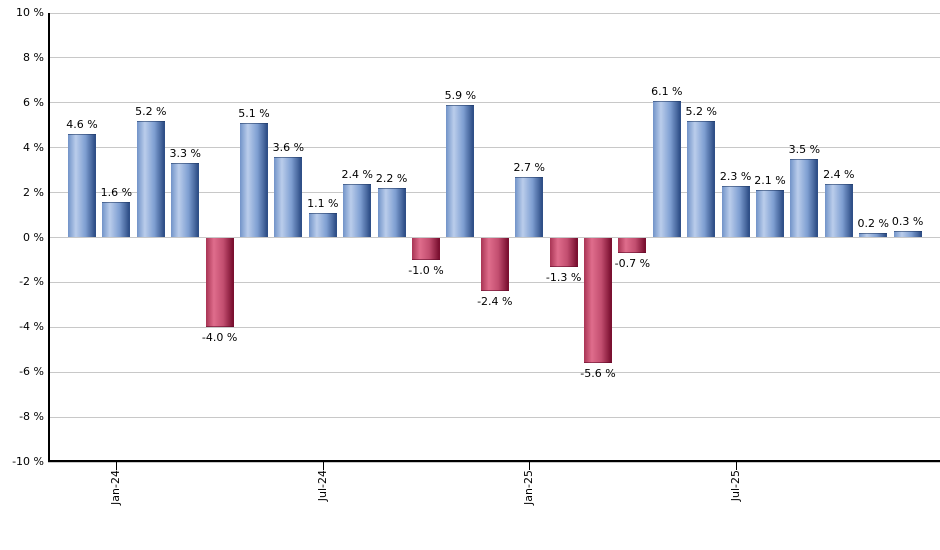  I want to click on bar-value-label: 2.2 %, so click(391, 179).